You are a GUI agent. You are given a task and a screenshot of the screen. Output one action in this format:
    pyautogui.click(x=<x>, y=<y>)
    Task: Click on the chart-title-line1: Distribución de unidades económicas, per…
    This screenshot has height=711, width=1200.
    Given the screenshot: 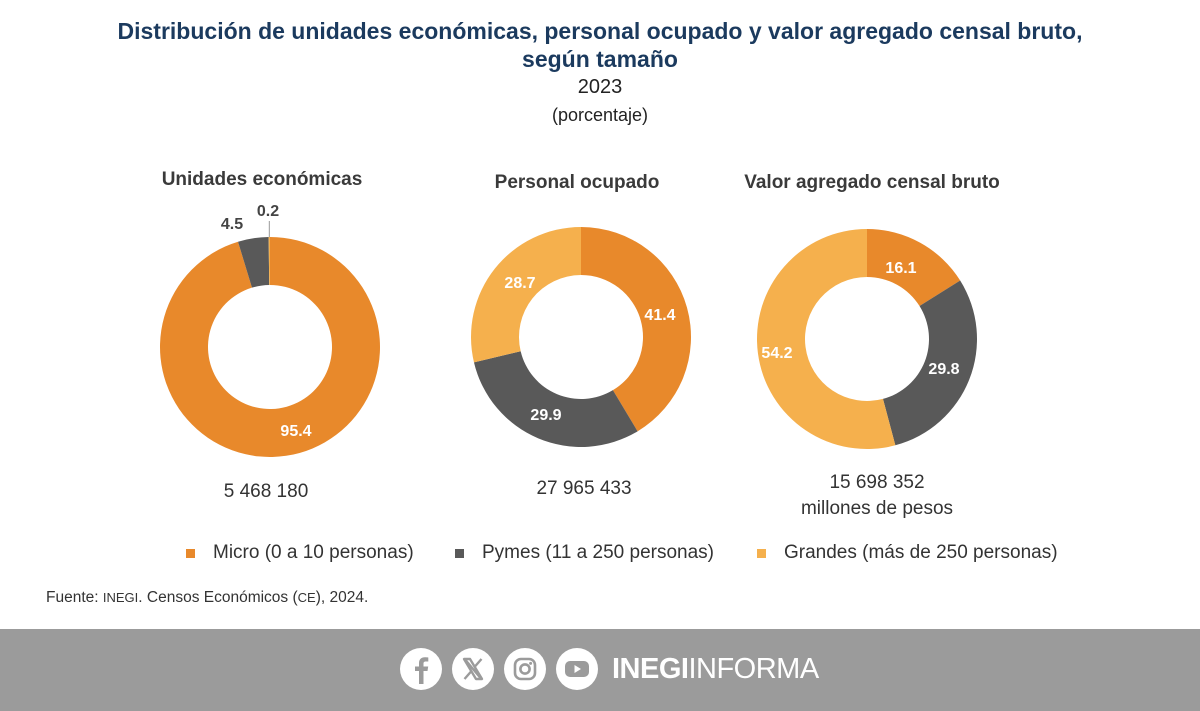 What is the action you would take?
    pyautogui.click(x=600, y=31)
    